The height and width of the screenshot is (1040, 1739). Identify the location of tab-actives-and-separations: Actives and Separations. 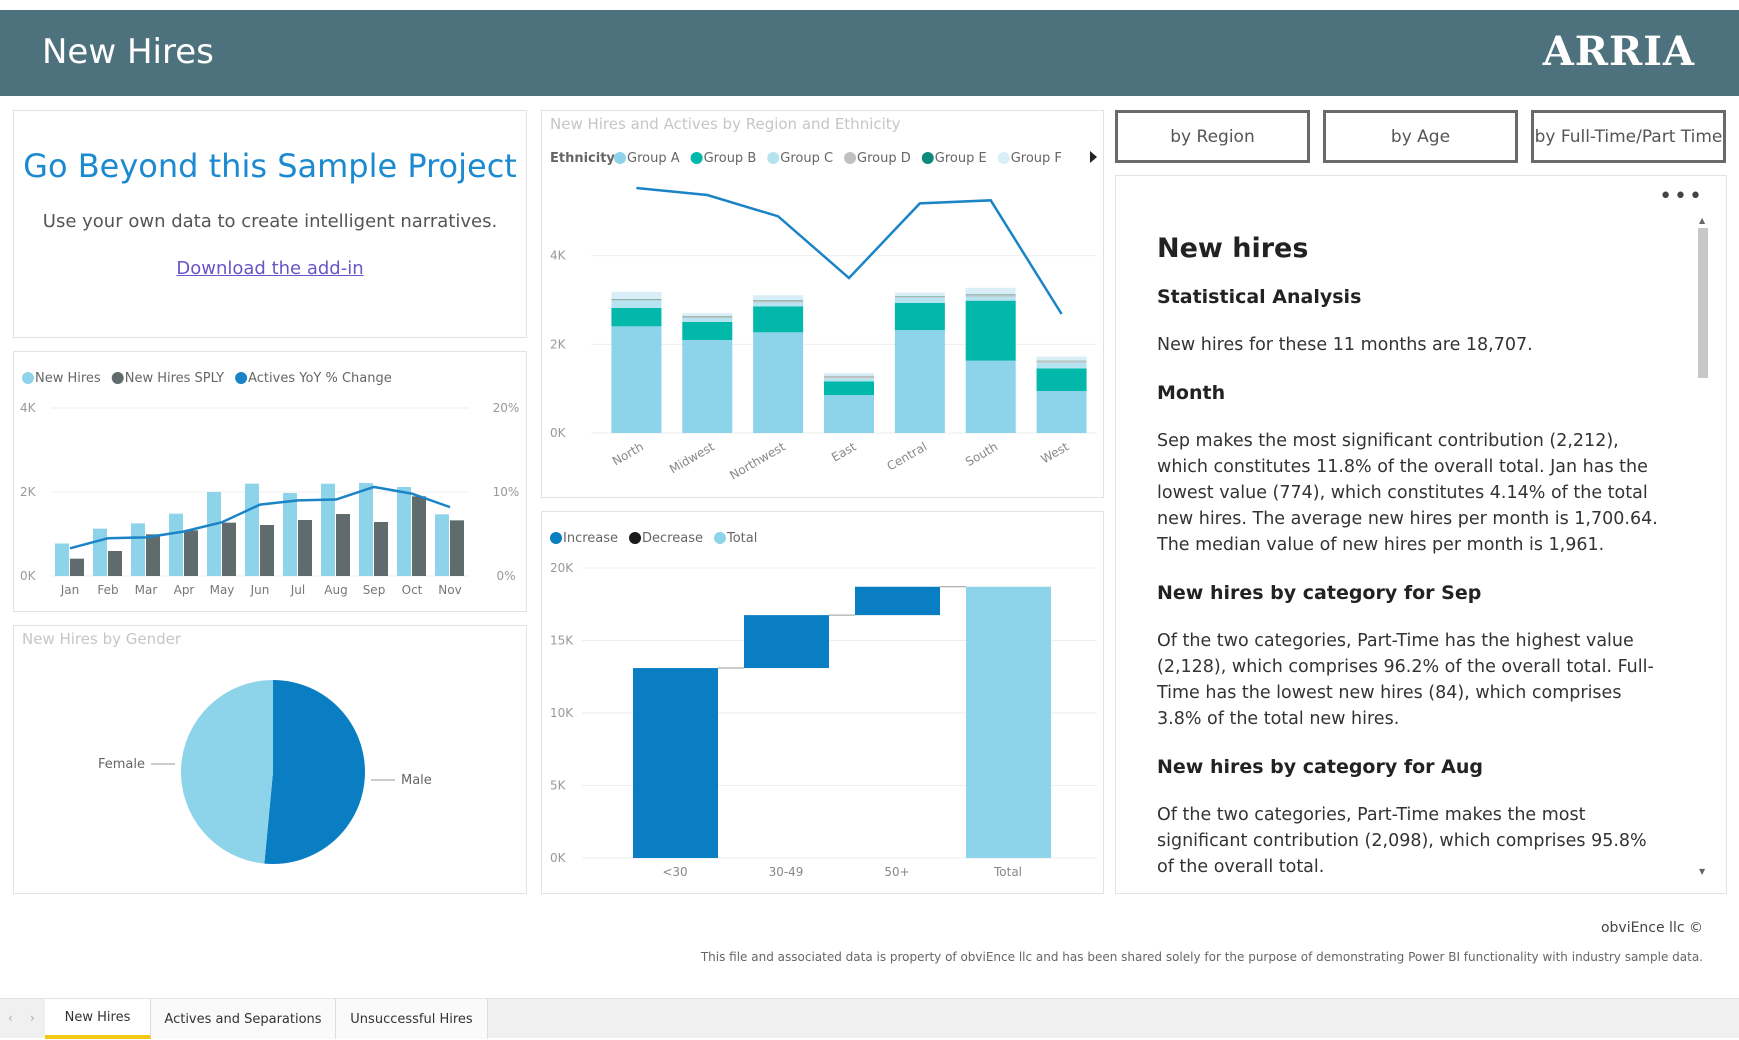
(243, 1019).